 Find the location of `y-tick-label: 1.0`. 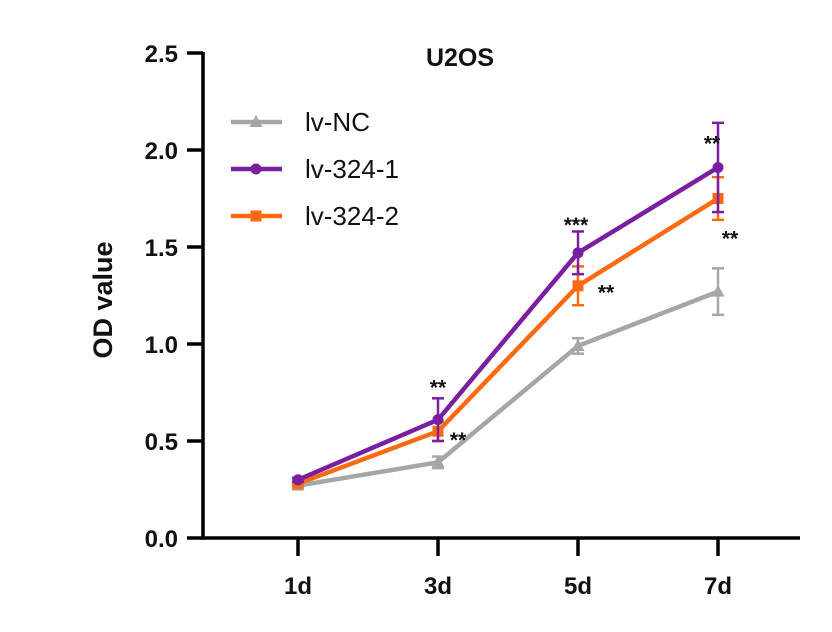

y-tick-label: 1.0 is located at coordinates (161, 345).